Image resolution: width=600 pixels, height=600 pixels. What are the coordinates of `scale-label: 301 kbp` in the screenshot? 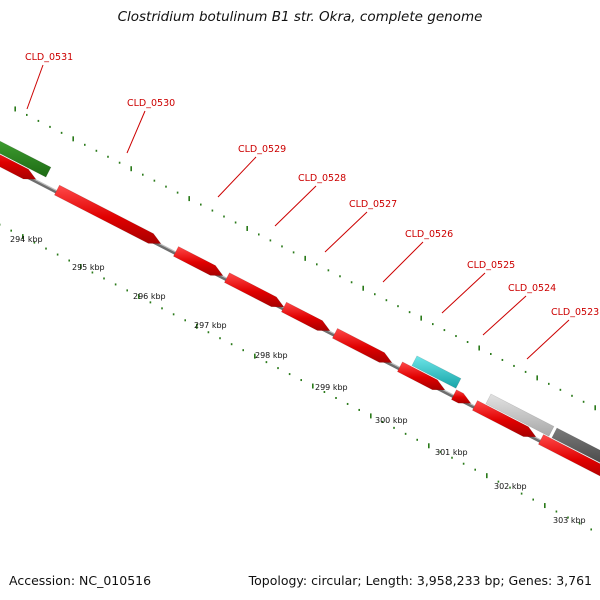 It's located at (451, 452).